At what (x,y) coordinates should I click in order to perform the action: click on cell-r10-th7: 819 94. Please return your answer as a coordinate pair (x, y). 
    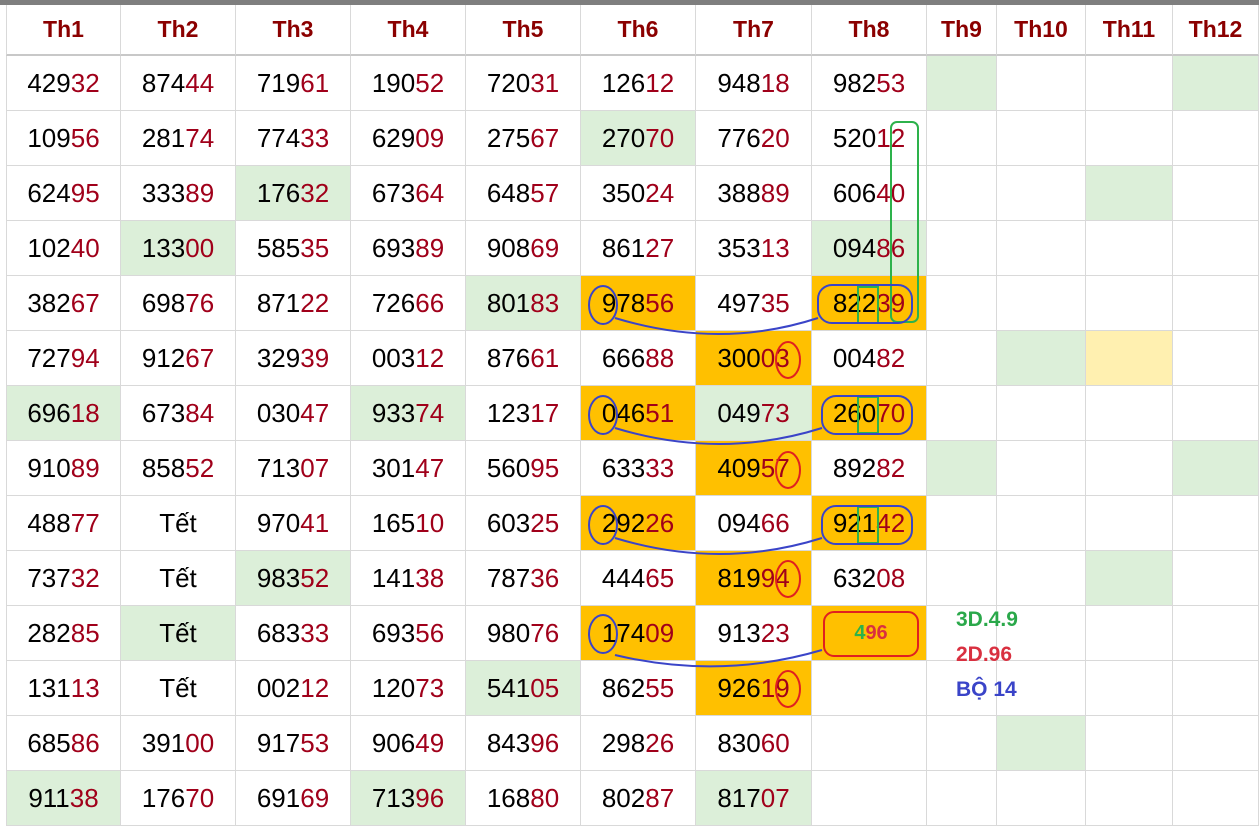
    Looking at the image, I should click on (754, 578).